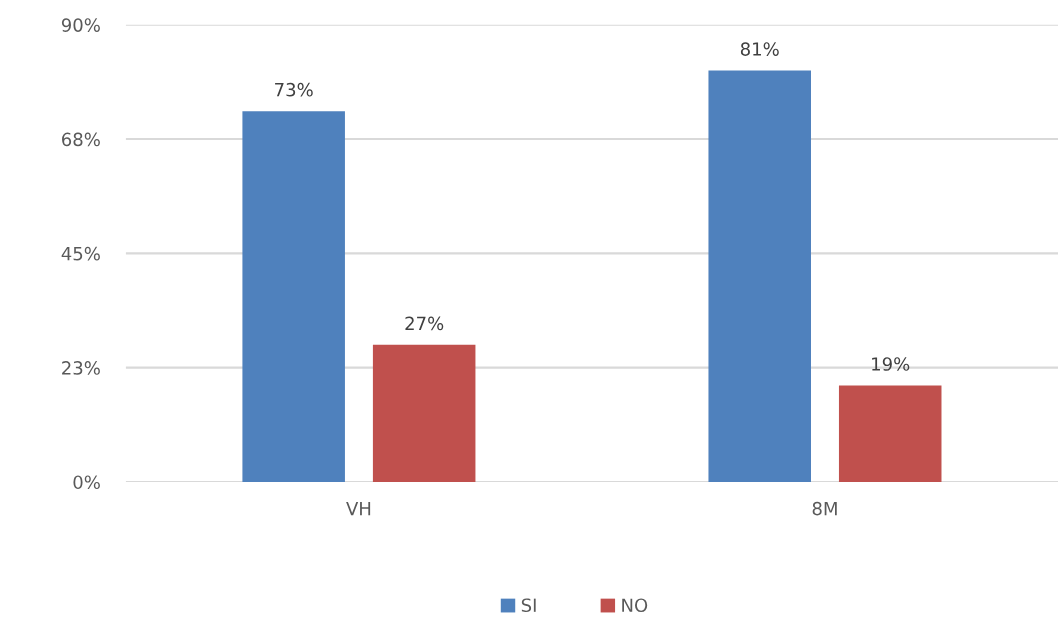 The height and width of the screenshot is (635, 1058). I want to click on y-tick-label: 23%, so click(81, 368).